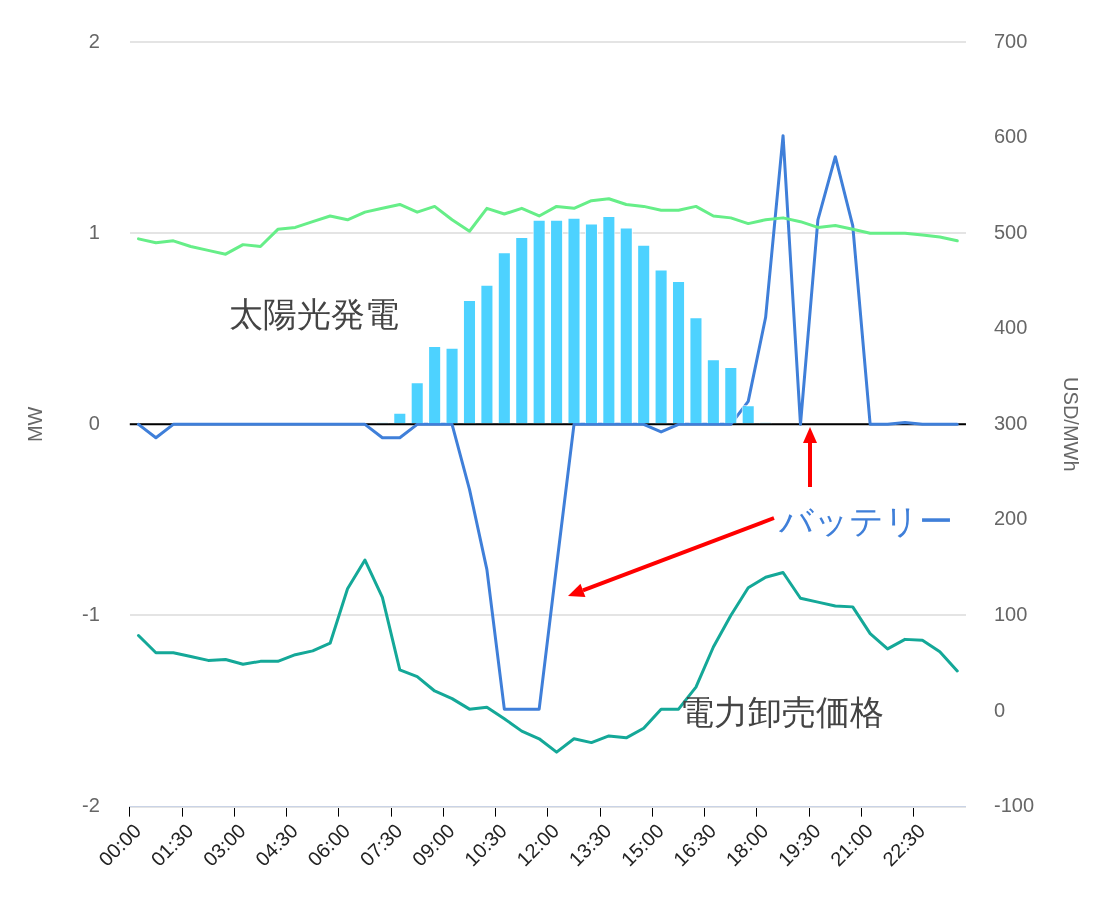 This screenshot has height=915, width=1106. Describe the element at coordinates (1071, 424) in the screenshot. I see `y2-axis-title: USD/MWh` at that location.